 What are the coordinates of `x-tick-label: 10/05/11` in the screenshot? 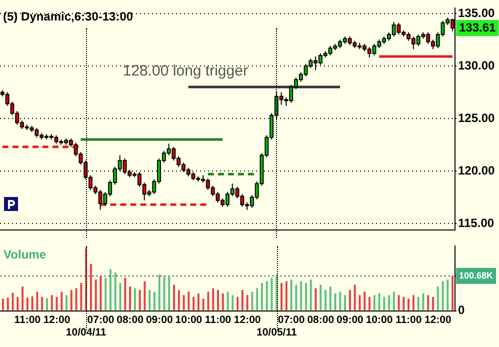 It's located at (276, 332).